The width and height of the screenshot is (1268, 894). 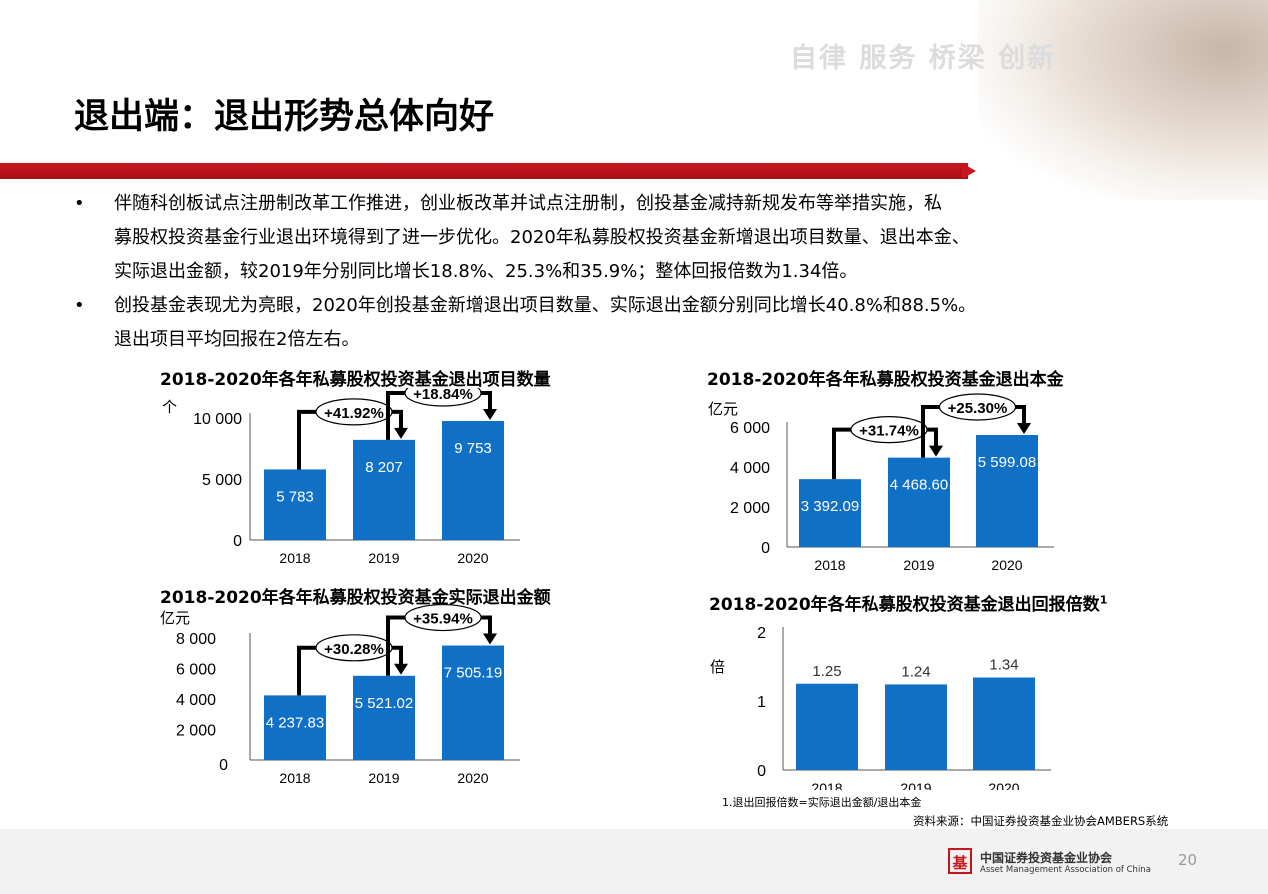 What do you see at coordinates (822, 802) in the screenshot?
I see `footnote: 1.退出回报倍数=实际退出金额/退出本金` at bounding box center [822, 802].